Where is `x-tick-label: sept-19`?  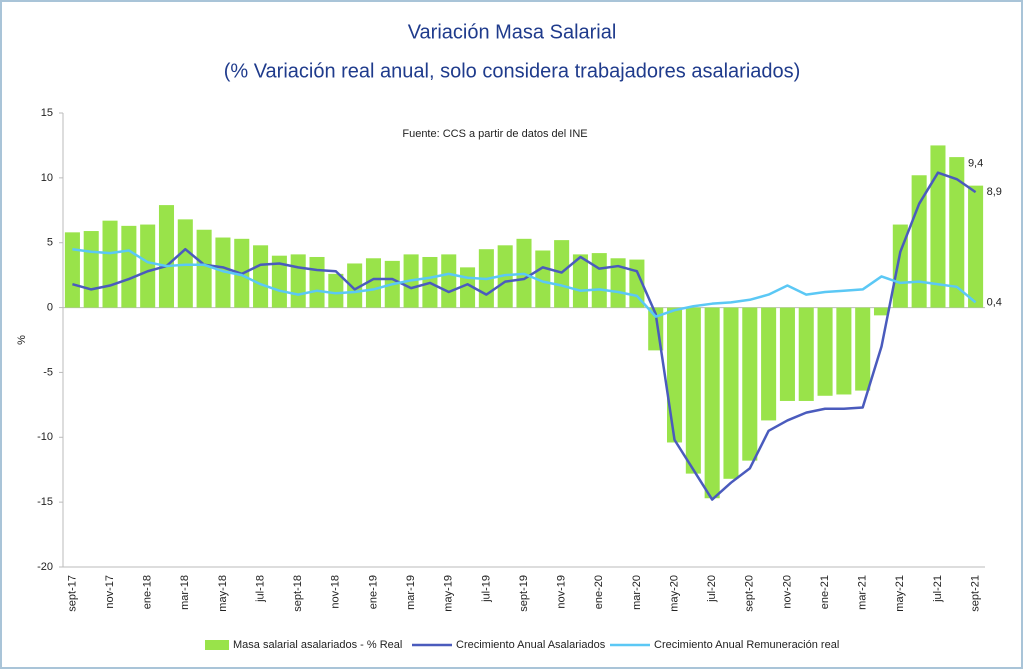
x-tick-label: sept-19 is located at coordinates (524, 593).